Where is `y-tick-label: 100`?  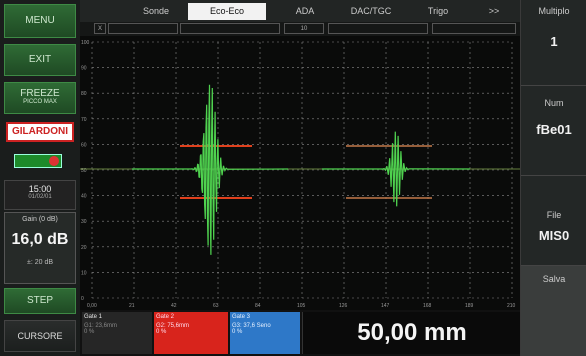
y-tick-label: 100 is located at coordinates (85, 43).